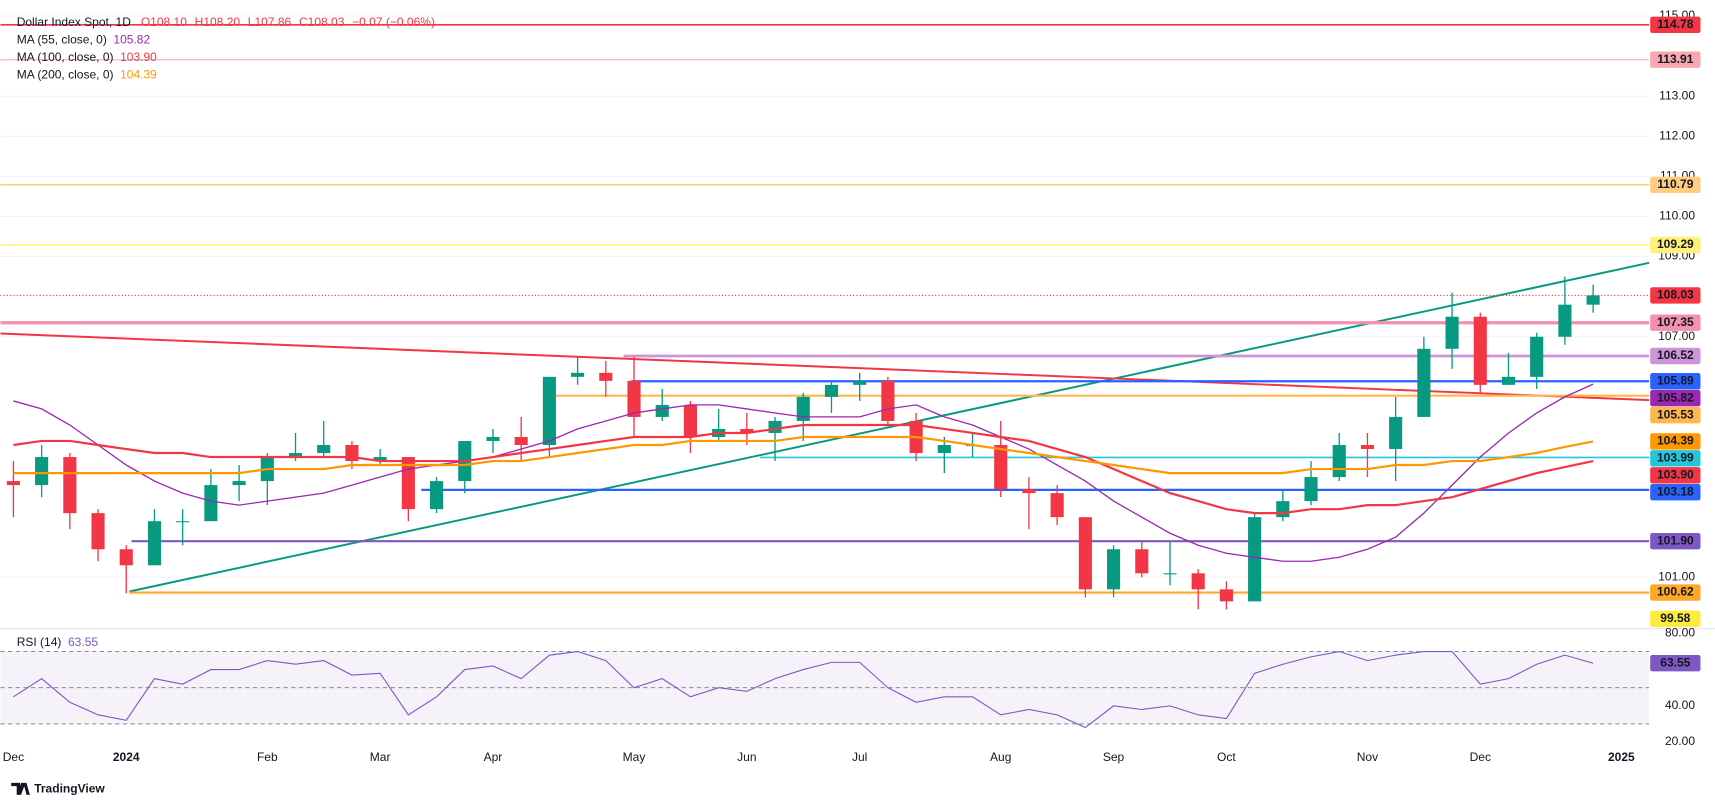 Image resolution: width=1715 pixels, height=808 pixels. What do you see at coordinates (1675, 618) in the screenshot?
I see `axis-tag-label: 99.58` at bounding box center [1675, 618].